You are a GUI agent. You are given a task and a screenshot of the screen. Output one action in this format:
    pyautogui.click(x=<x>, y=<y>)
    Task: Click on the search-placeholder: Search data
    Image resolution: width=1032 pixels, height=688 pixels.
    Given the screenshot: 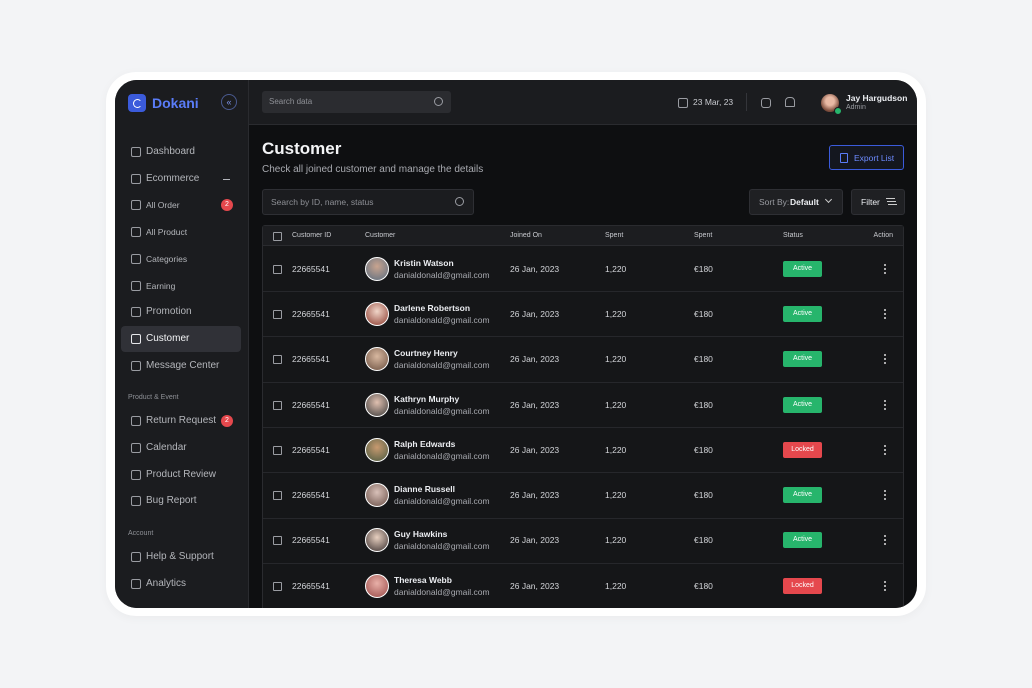 What is the action you would take?
    pyautogui.click(x=291, y=101)
    